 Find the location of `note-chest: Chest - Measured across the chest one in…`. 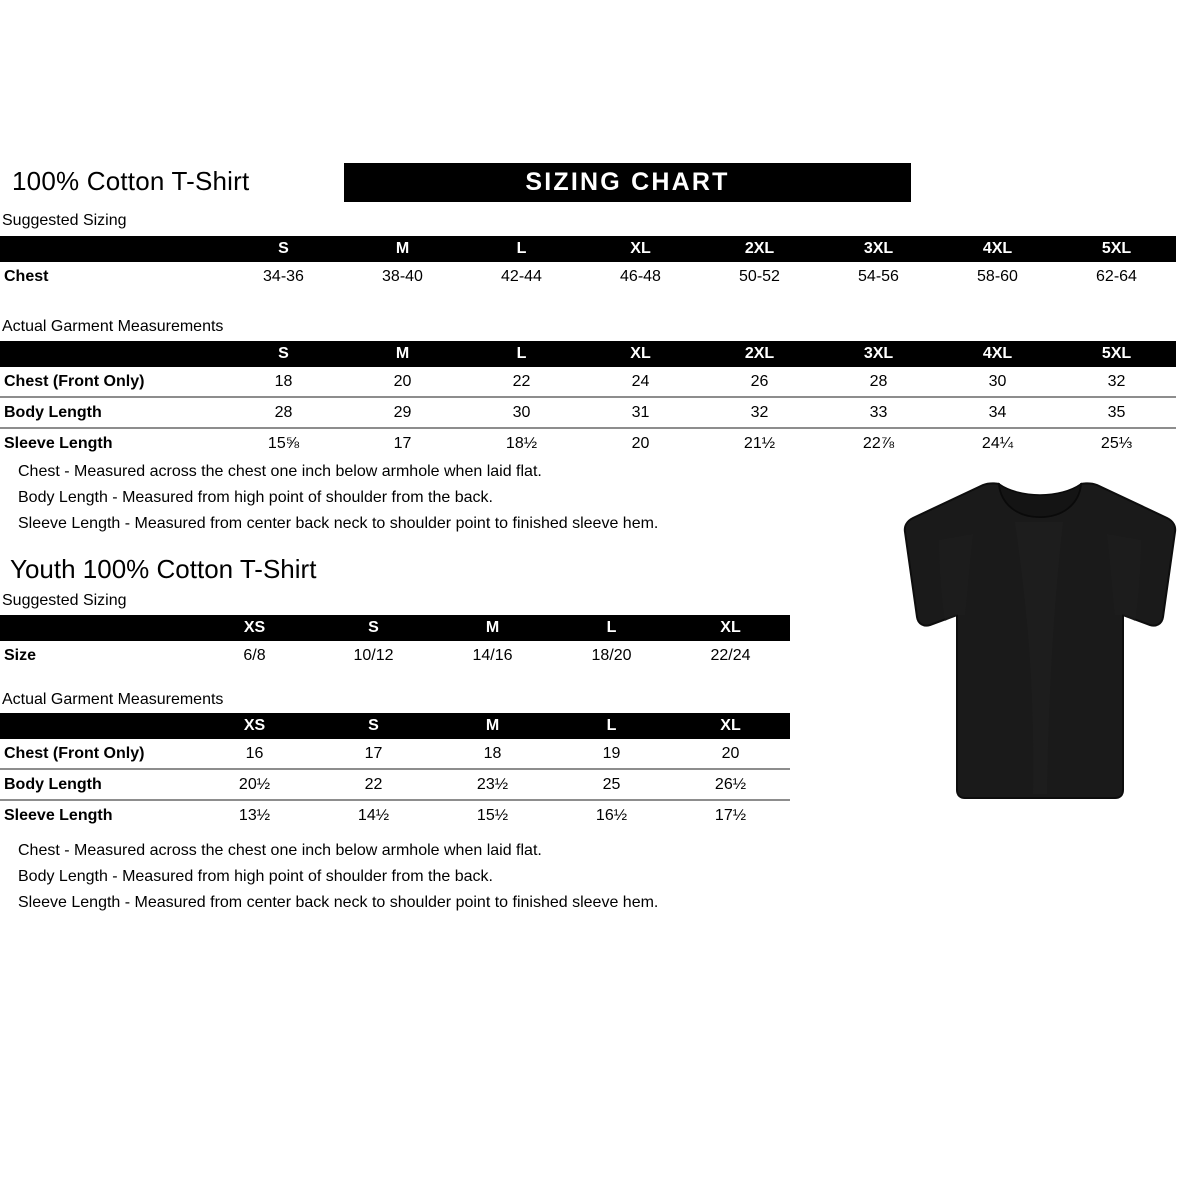

note-chest: Chest - Measured across the chest one in… is located at coordinates (280, 471).